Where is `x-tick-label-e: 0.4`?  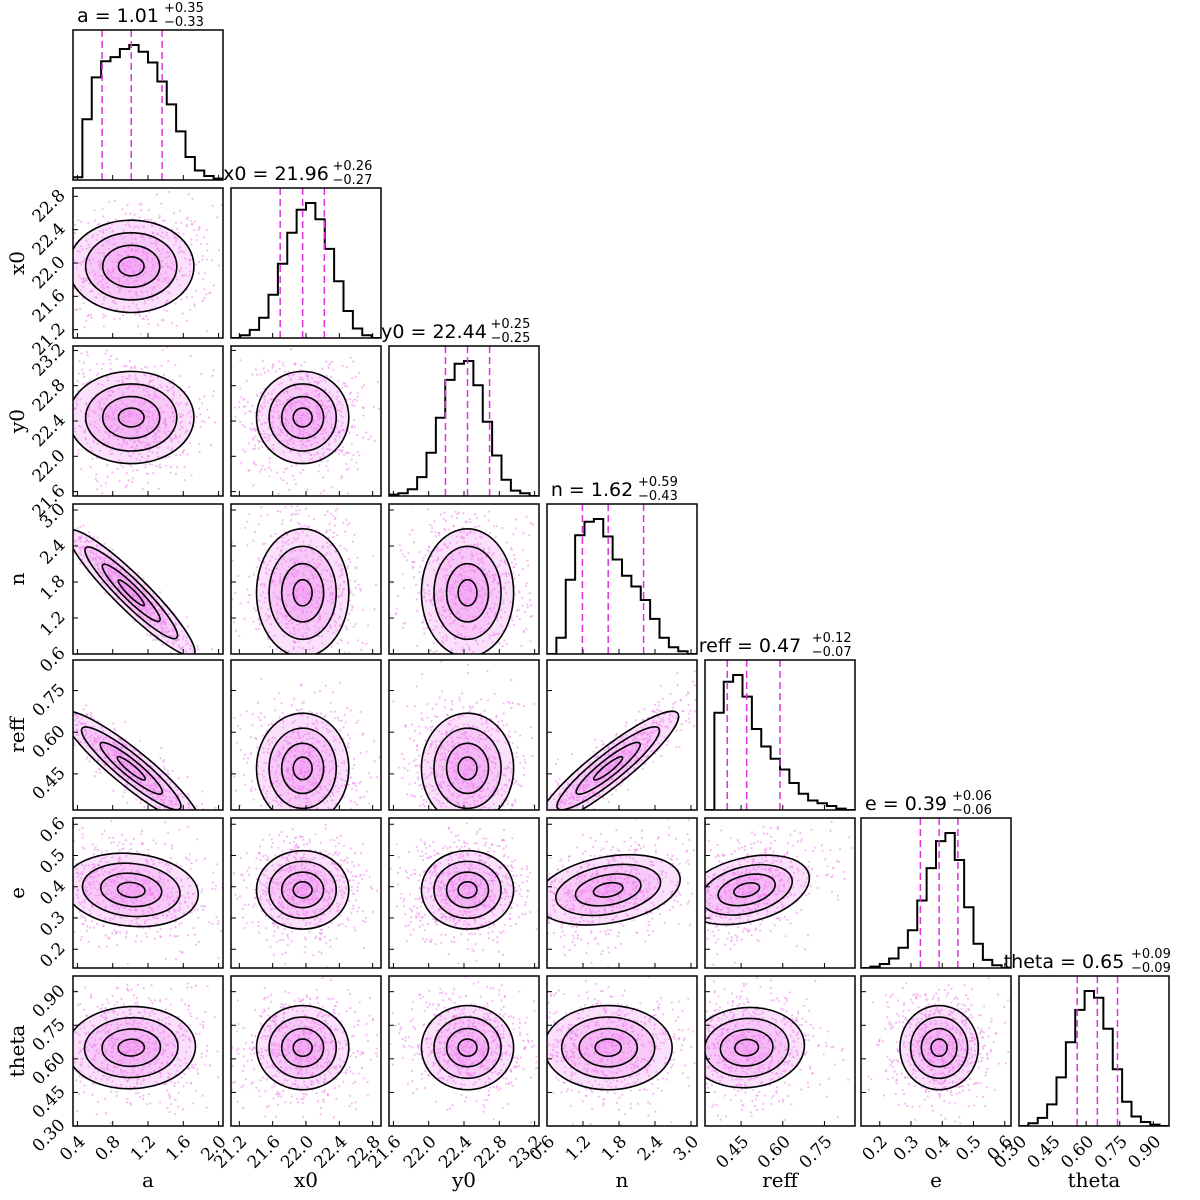 x-tick-label-e: 0.4 is located at coordinates (937, 1148).